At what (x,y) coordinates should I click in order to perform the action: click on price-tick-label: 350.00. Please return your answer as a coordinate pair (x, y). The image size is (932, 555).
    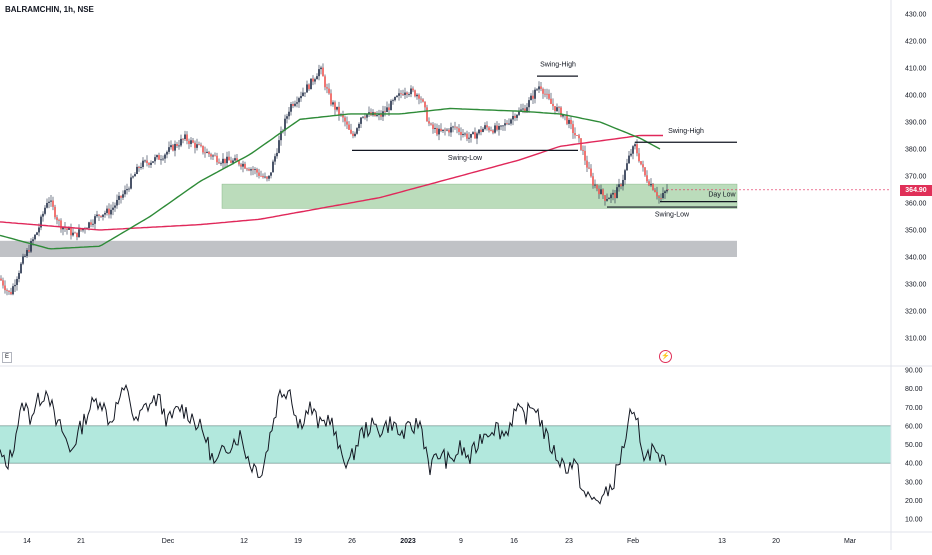
    Looking at the image, I should click on (916, 231).